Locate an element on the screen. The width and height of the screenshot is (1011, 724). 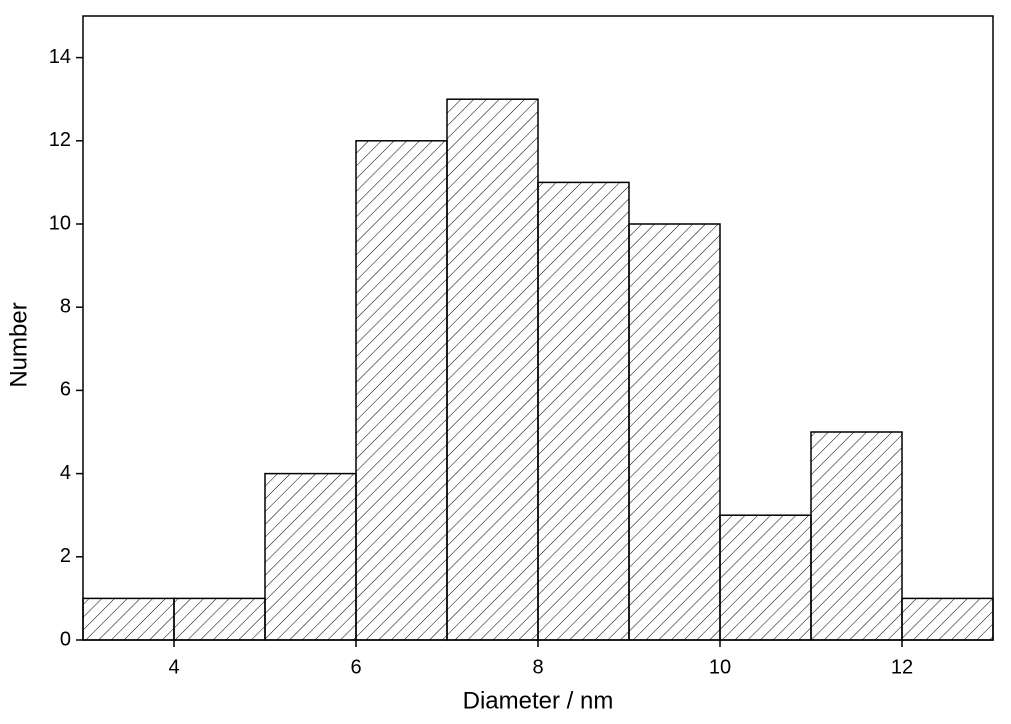
y-tick-label: 0 is located at coordinates (65, 639).